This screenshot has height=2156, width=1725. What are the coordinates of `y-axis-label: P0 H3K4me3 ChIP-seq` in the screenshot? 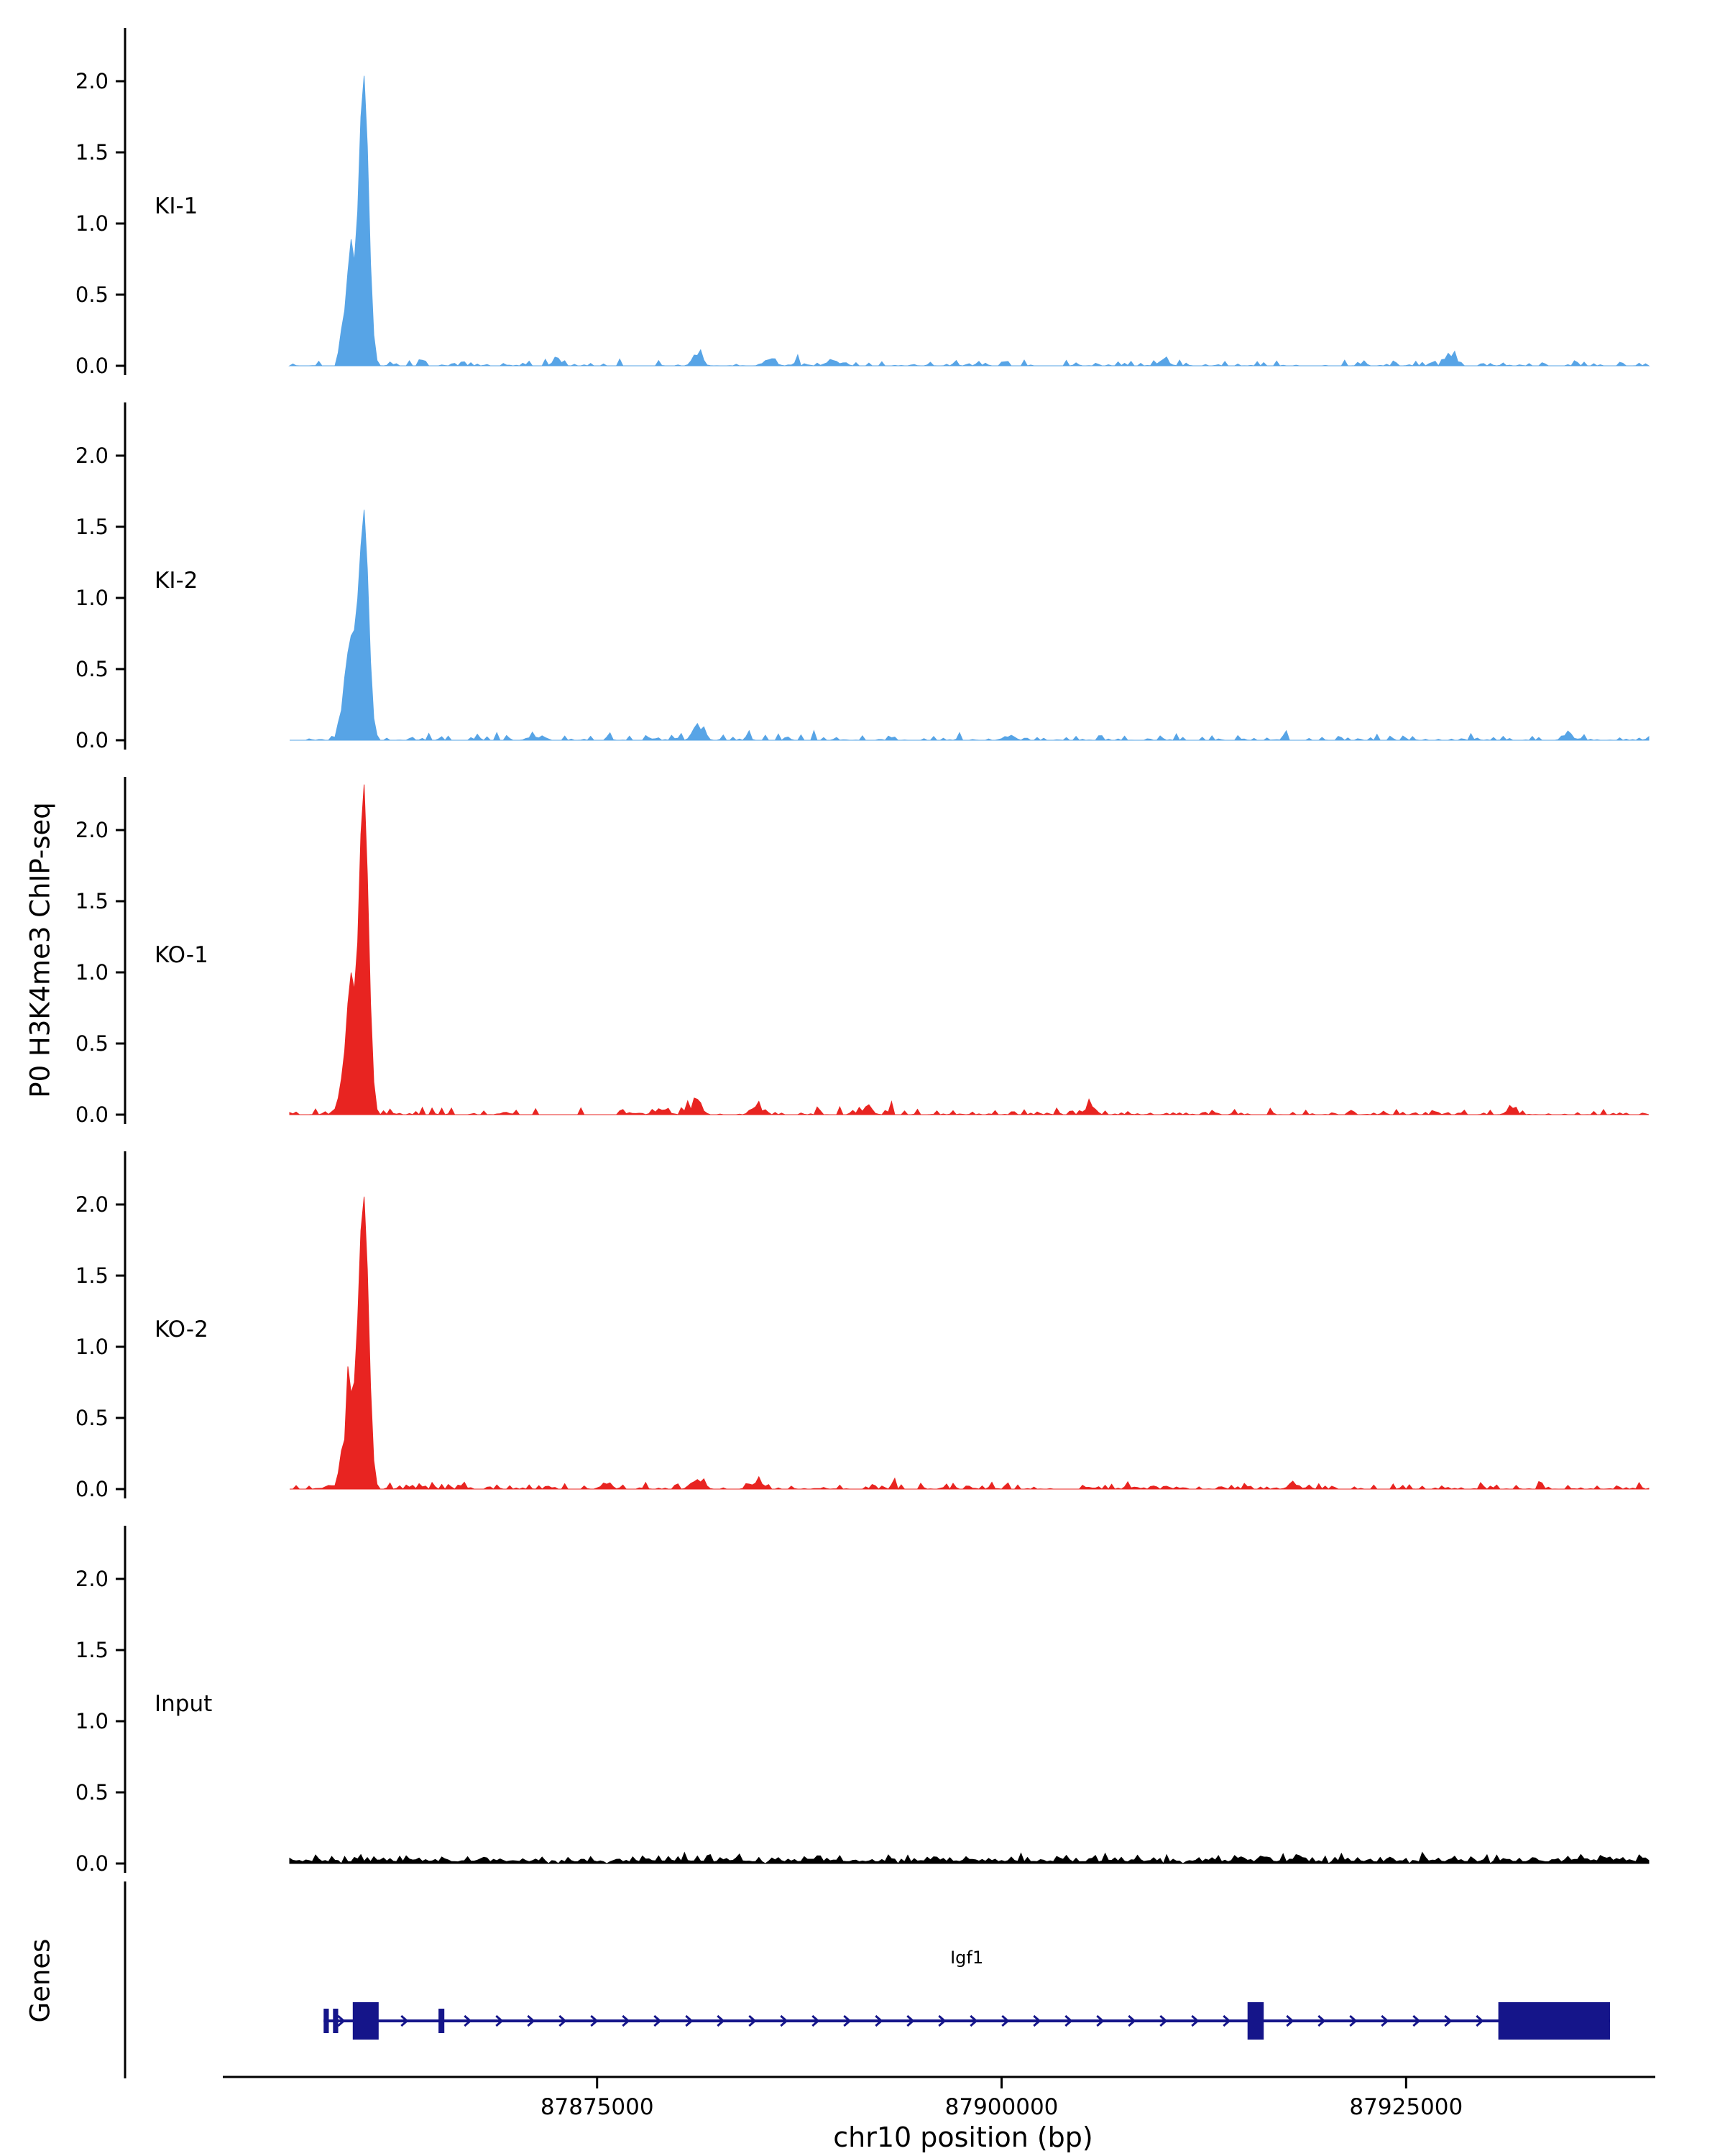 It's located at (40, 950).